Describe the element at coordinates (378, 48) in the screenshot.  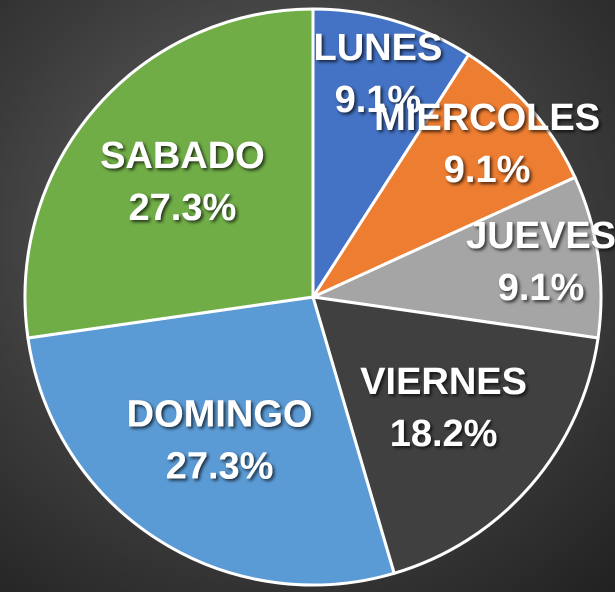
I see `slice-label: LUNES` at that location.